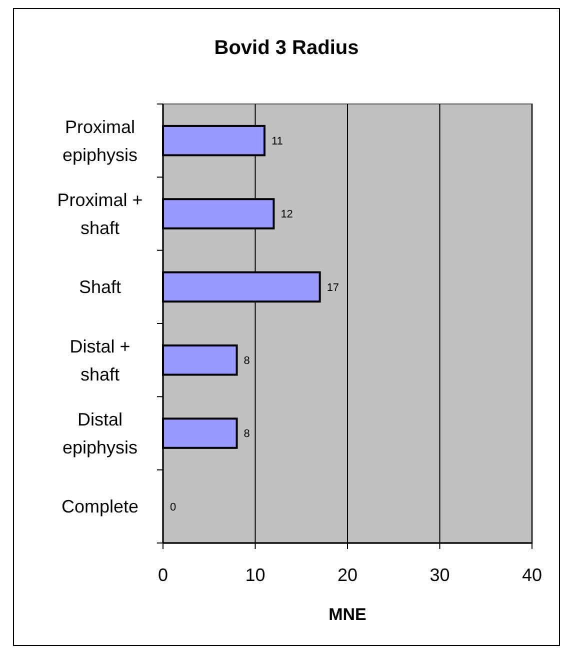  I want to click on x-tick-label: 30, so click(440, 574).